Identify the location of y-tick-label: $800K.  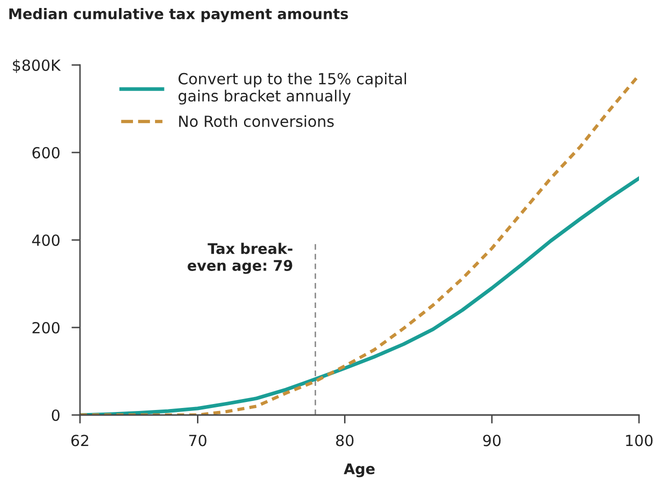
(36, 66).